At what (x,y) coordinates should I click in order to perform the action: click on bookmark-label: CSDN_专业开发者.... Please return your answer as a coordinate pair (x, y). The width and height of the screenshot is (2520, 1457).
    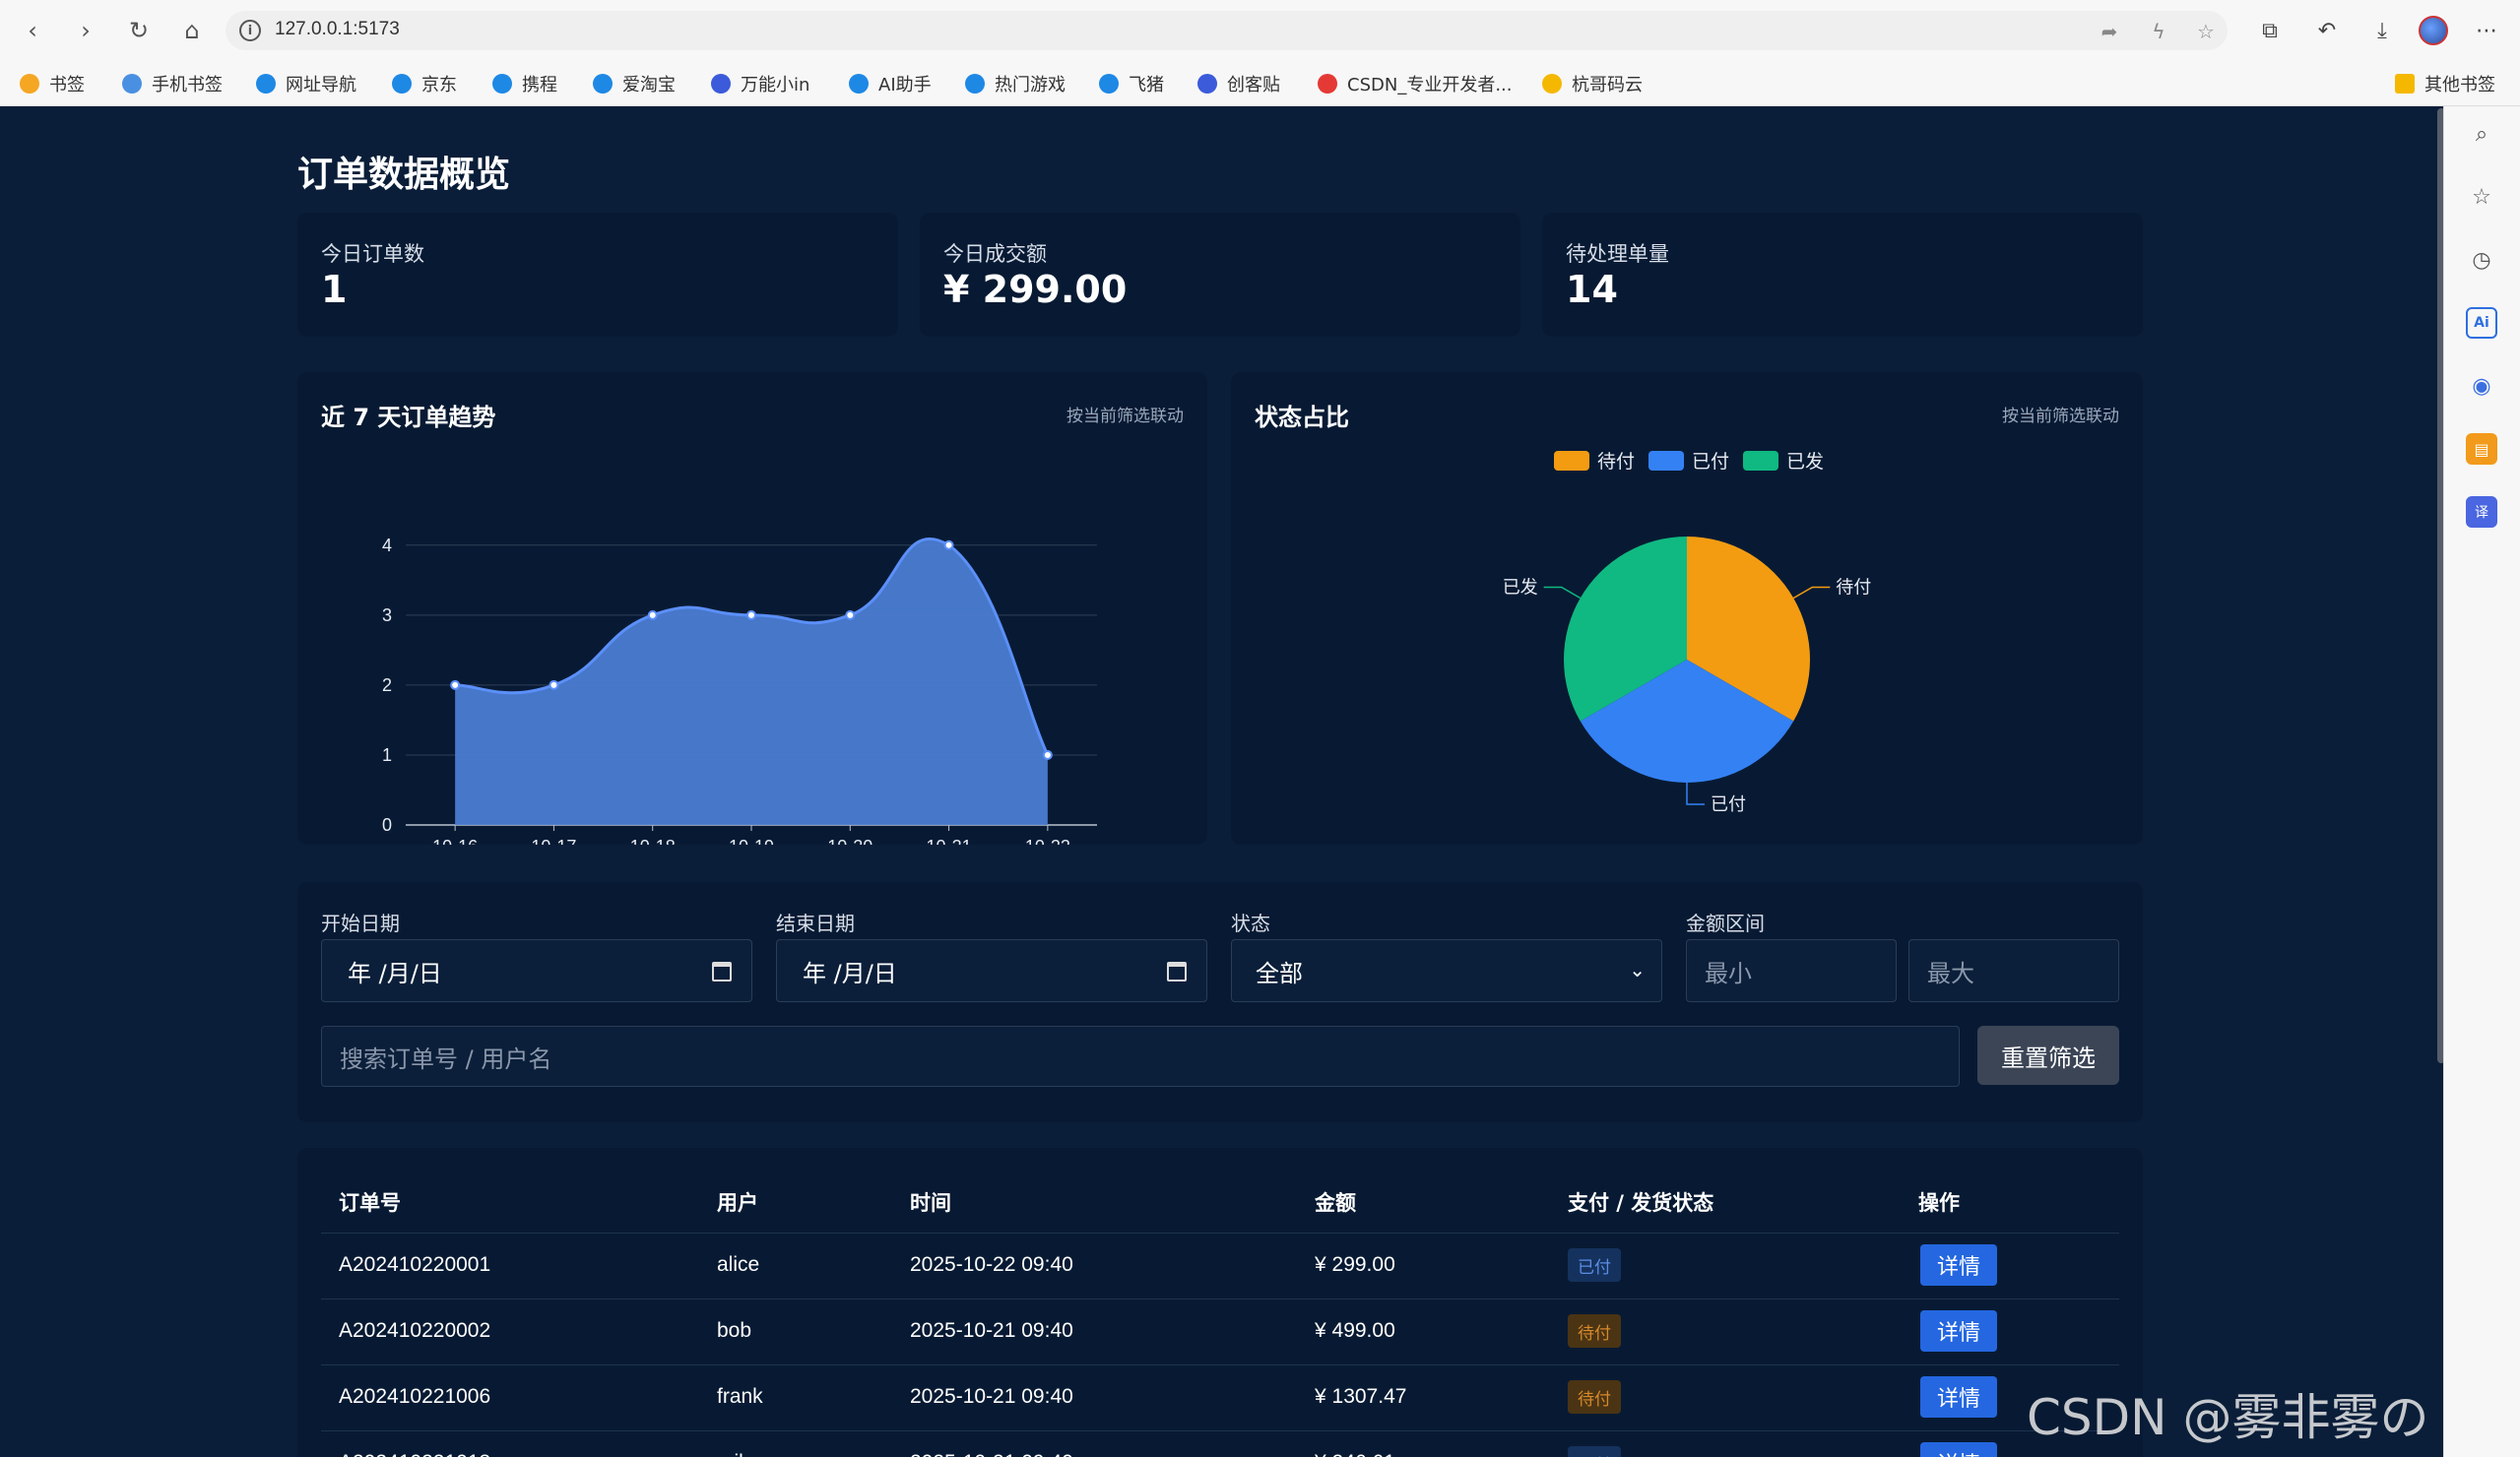
    Looking at the image, I should click on (1430, 85).